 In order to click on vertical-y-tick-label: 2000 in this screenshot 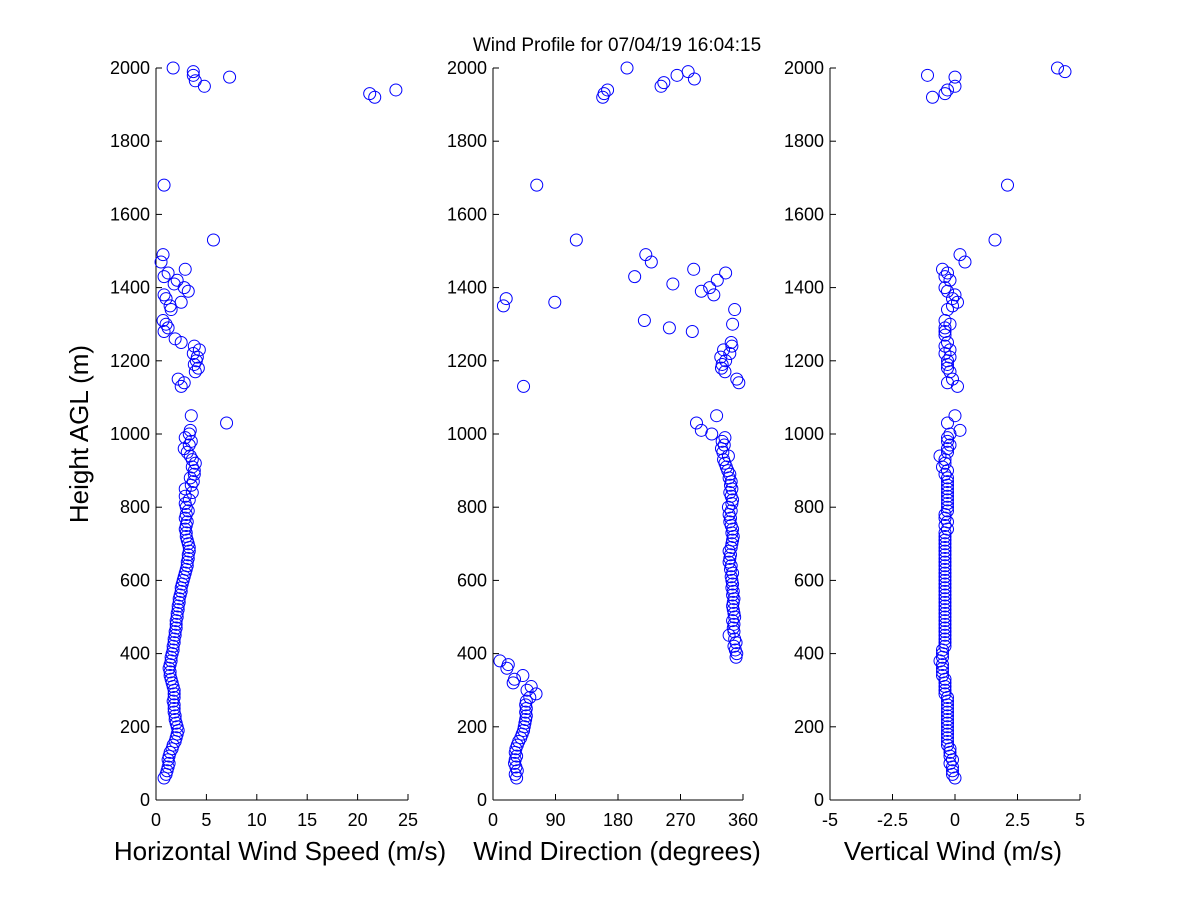, I will do `click(804, 68)`.